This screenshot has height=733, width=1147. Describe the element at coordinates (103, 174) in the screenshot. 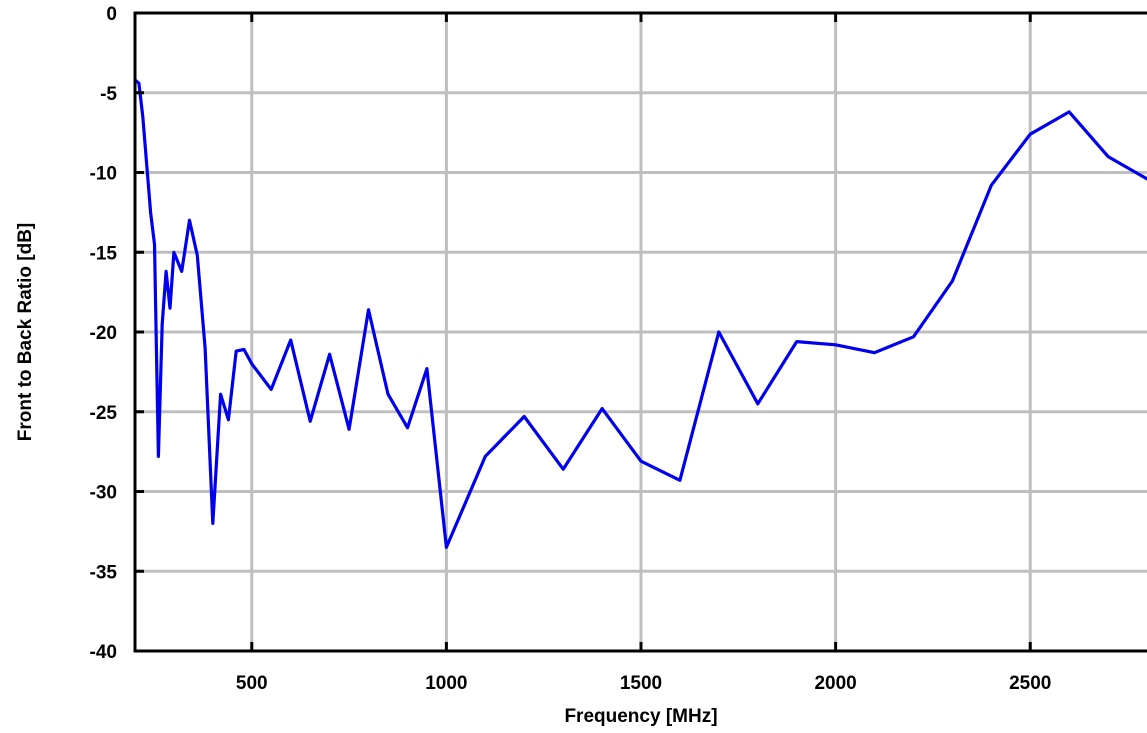

I see `y-tick-label: -10` at that location.